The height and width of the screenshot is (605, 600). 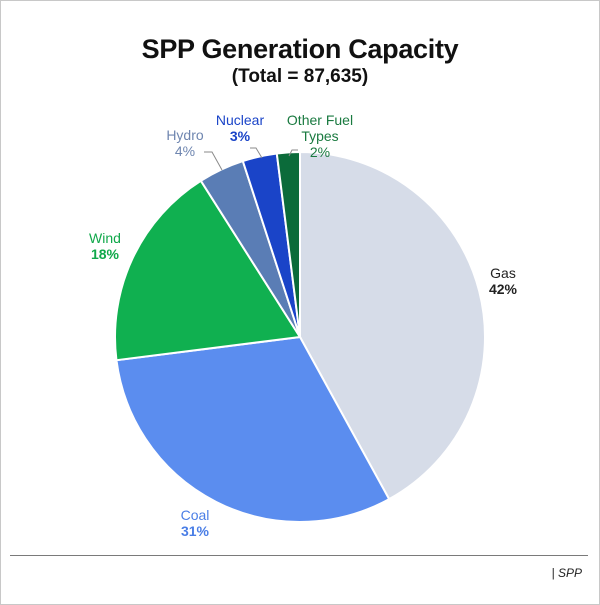 I want to click on pie-slice-coal, so click(x=253, y=429).